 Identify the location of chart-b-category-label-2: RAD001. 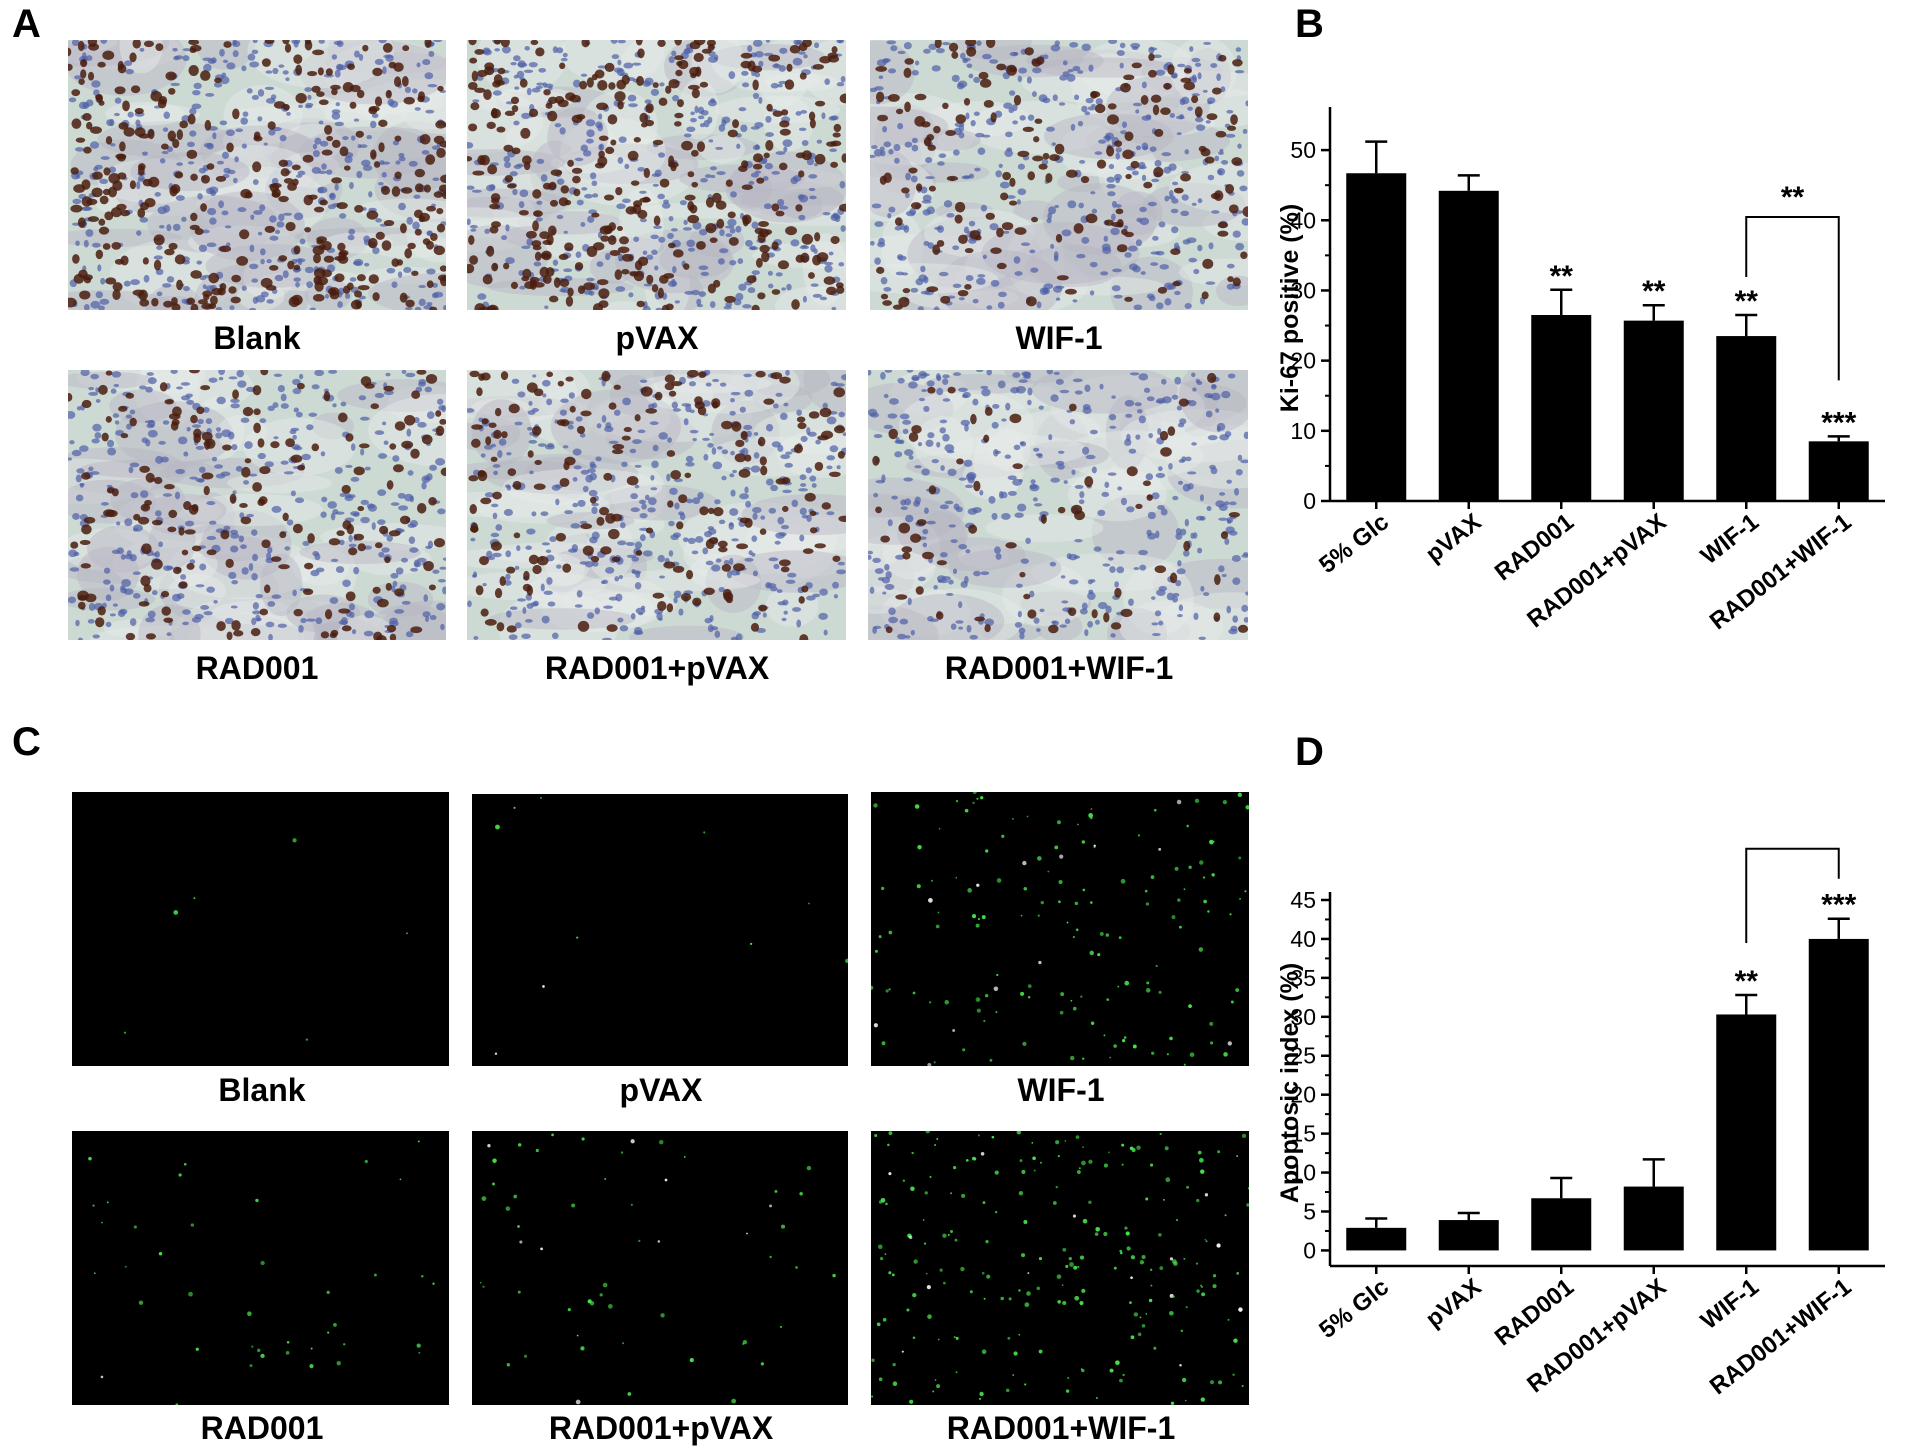
(1534, 547).